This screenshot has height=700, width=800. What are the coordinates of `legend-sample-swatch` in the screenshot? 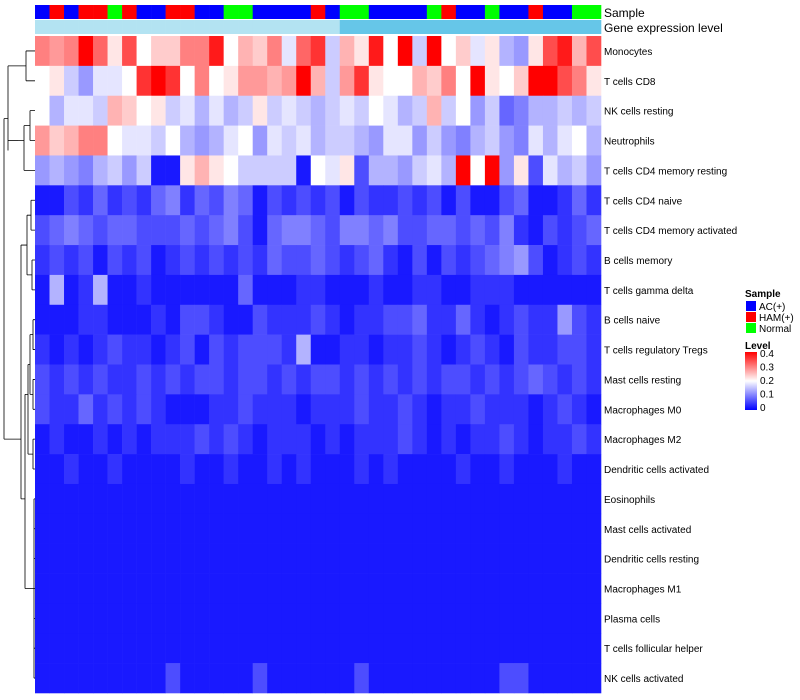 It's located at (751, 306).